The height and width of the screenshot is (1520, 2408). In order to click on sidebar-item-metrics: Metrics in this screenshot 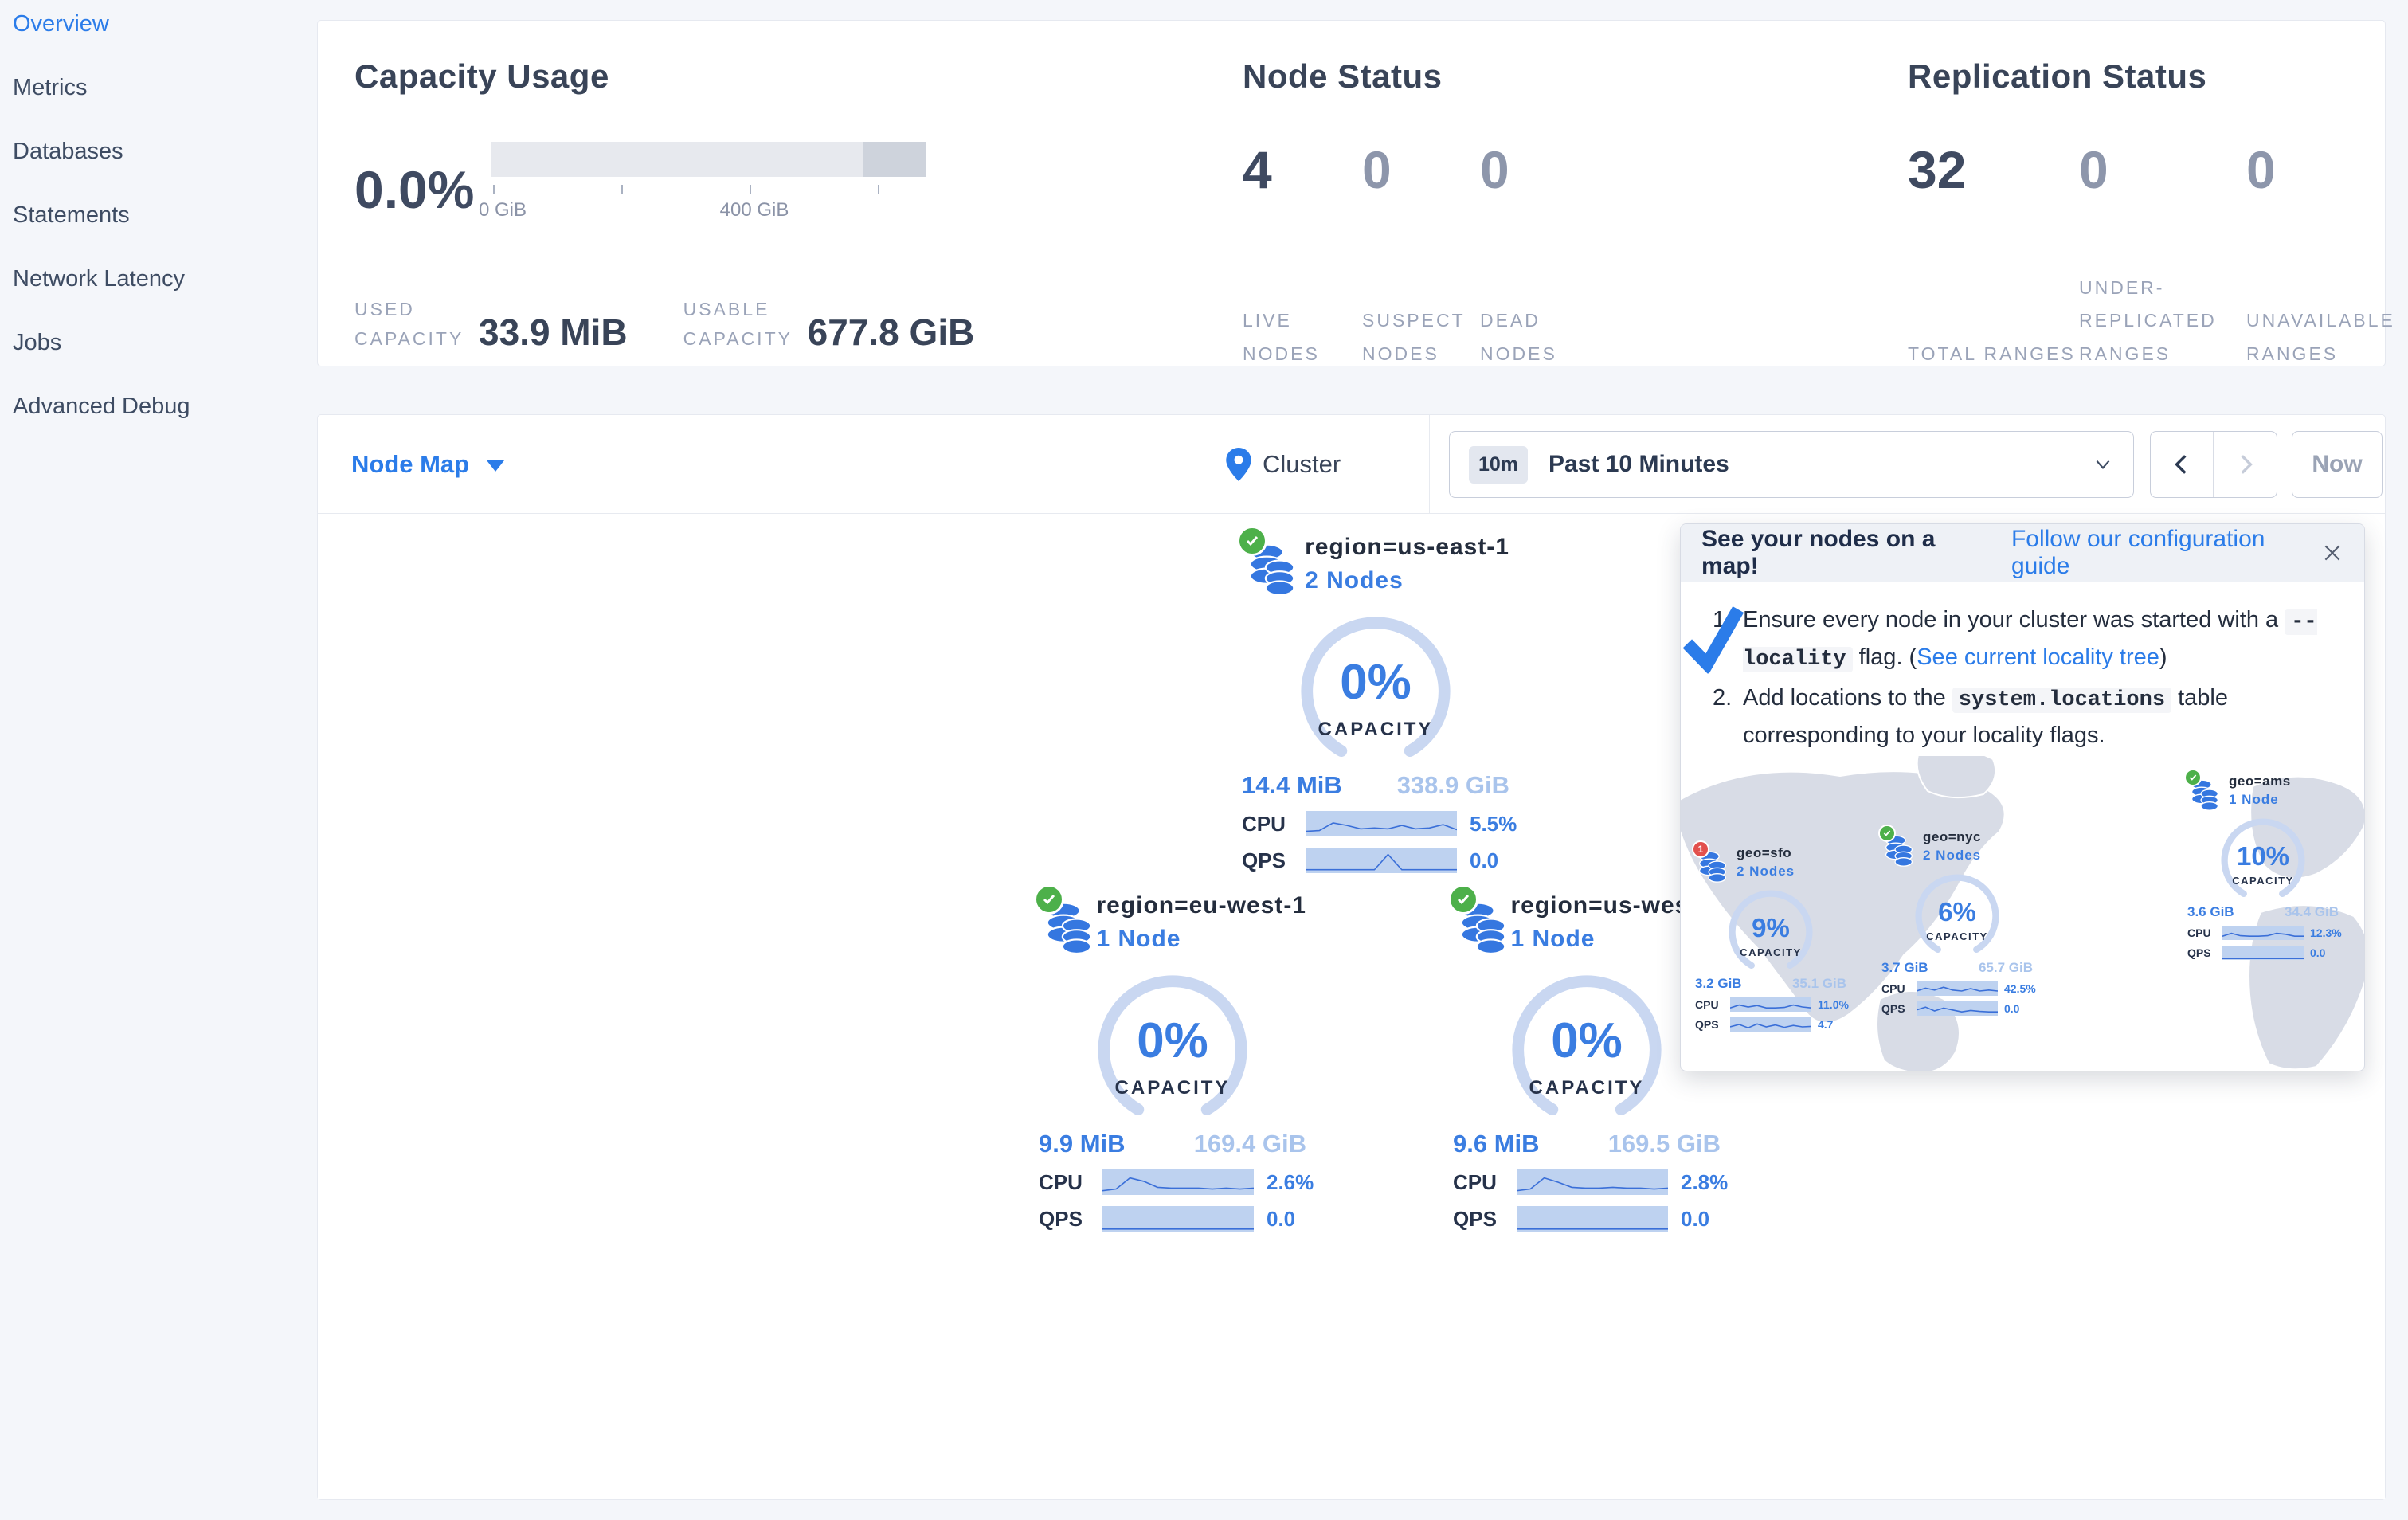, I will do `click(51, 87)`.